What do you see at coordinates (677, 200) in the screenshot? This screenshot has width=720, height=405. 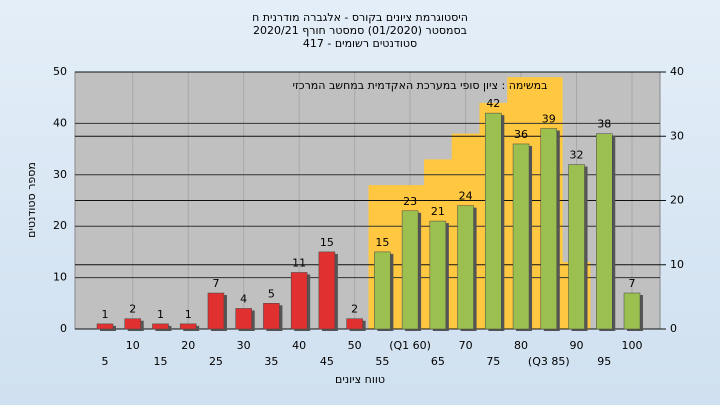 I see `y2-tick-label: 20` at bounding box center [677, 200].